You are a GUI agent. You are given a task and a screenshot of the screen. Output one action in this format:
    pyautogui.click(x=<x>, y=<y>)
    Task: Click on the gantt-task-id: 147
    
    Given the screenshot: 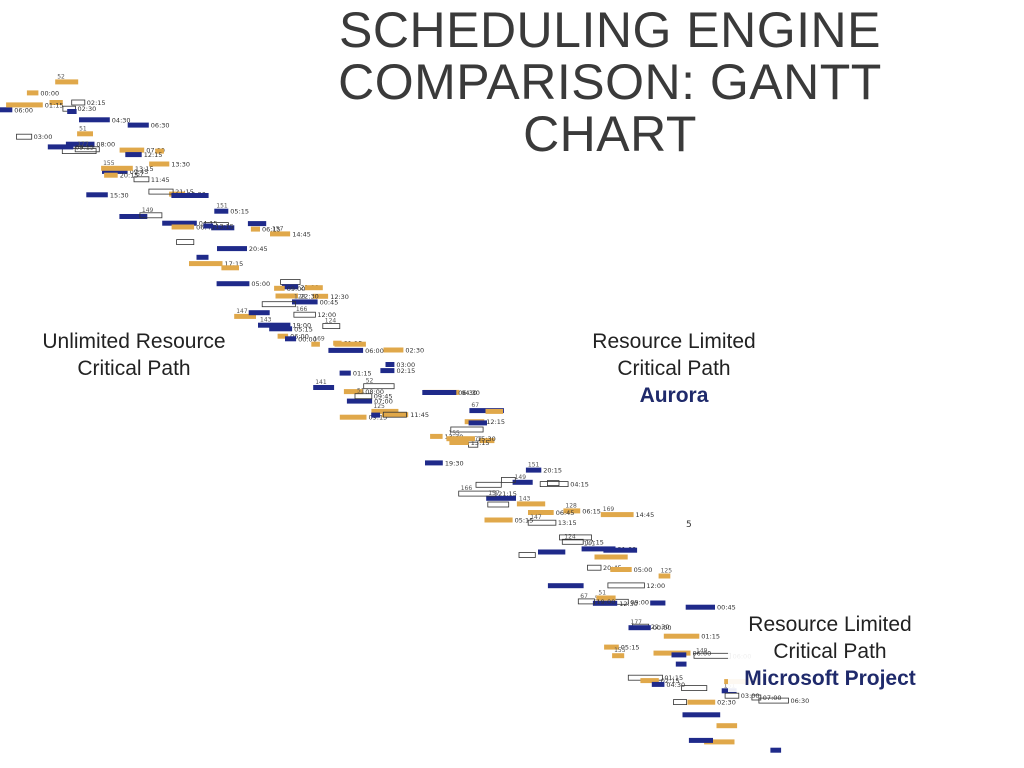 What is the action you would take?
    pyautogui.click(x=242, y=311)
    